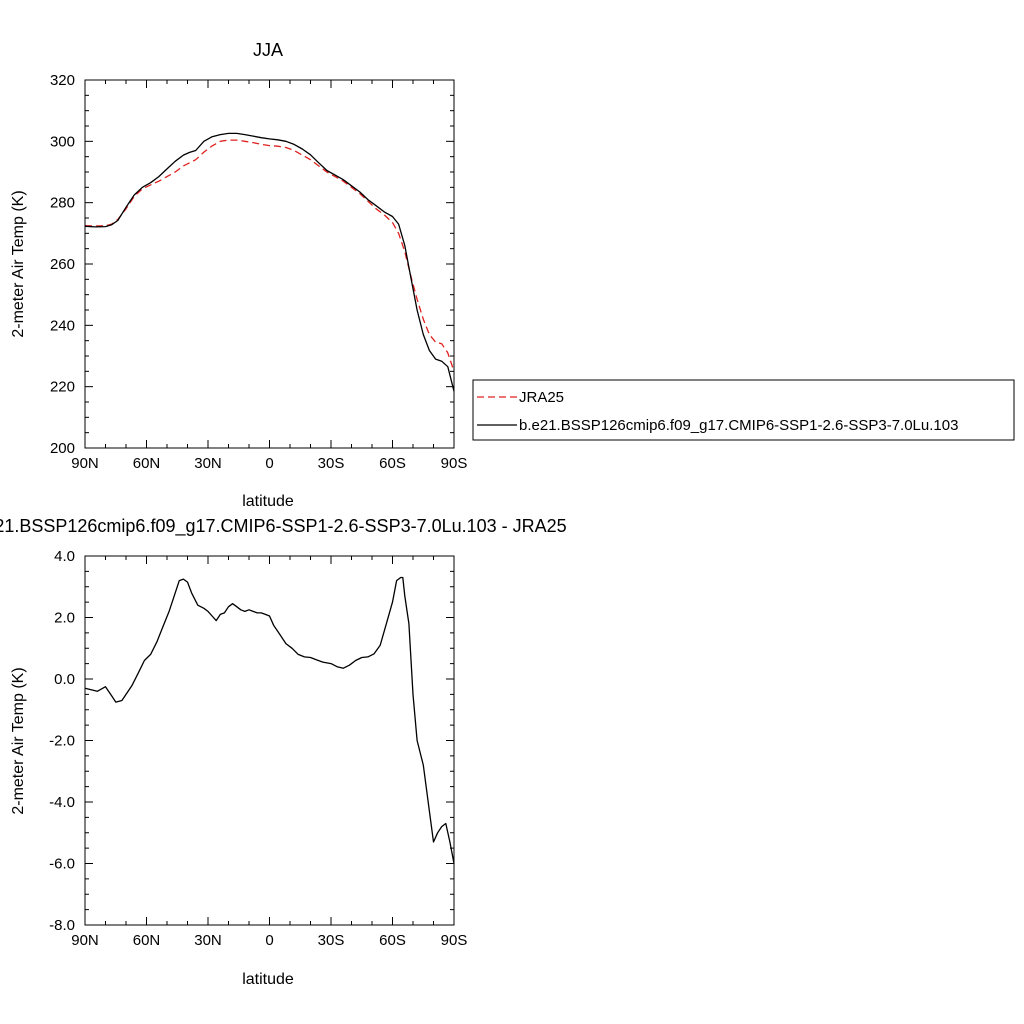 The width and height of the screenshot is (1024, 1024). What do you see at coordinates (62, 741) in the screenshot?
I see `y-tick-label: -2.0` at bounding box center [62, 741].